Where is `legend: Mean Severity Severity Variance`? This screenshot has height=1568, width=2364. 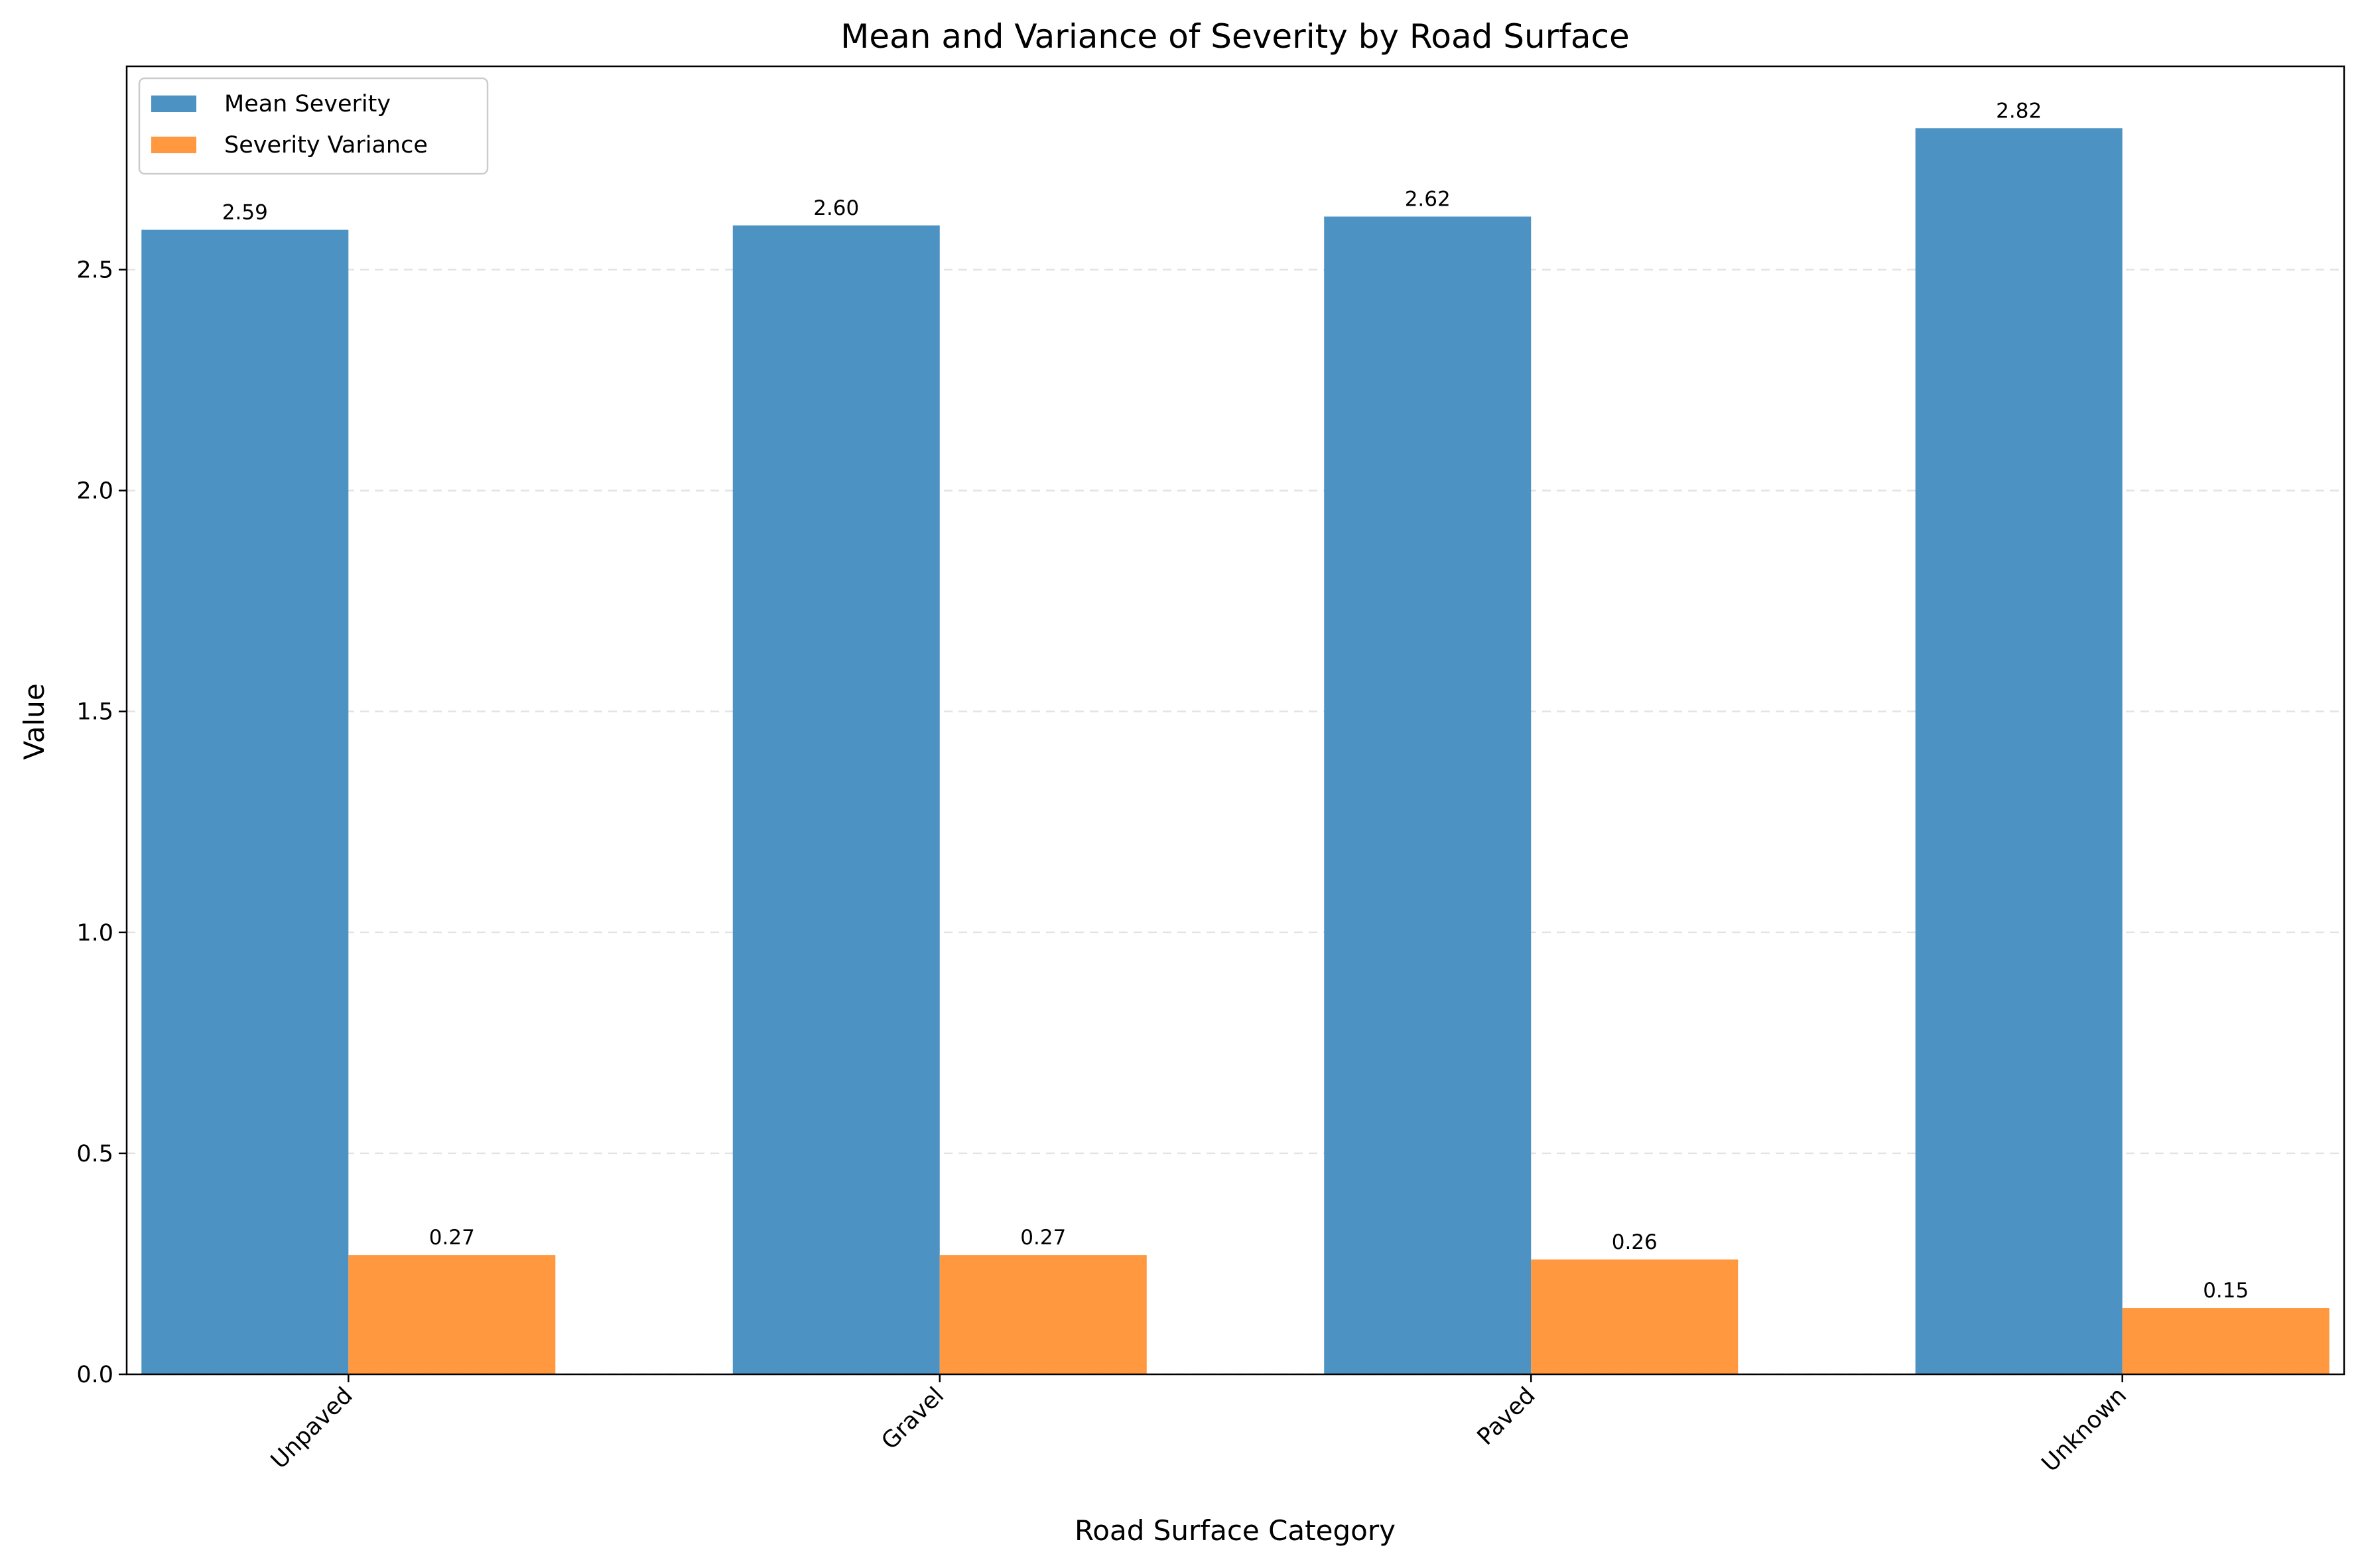 legend: Mean Severity Severity Variance is located at coordinates (313, 126).